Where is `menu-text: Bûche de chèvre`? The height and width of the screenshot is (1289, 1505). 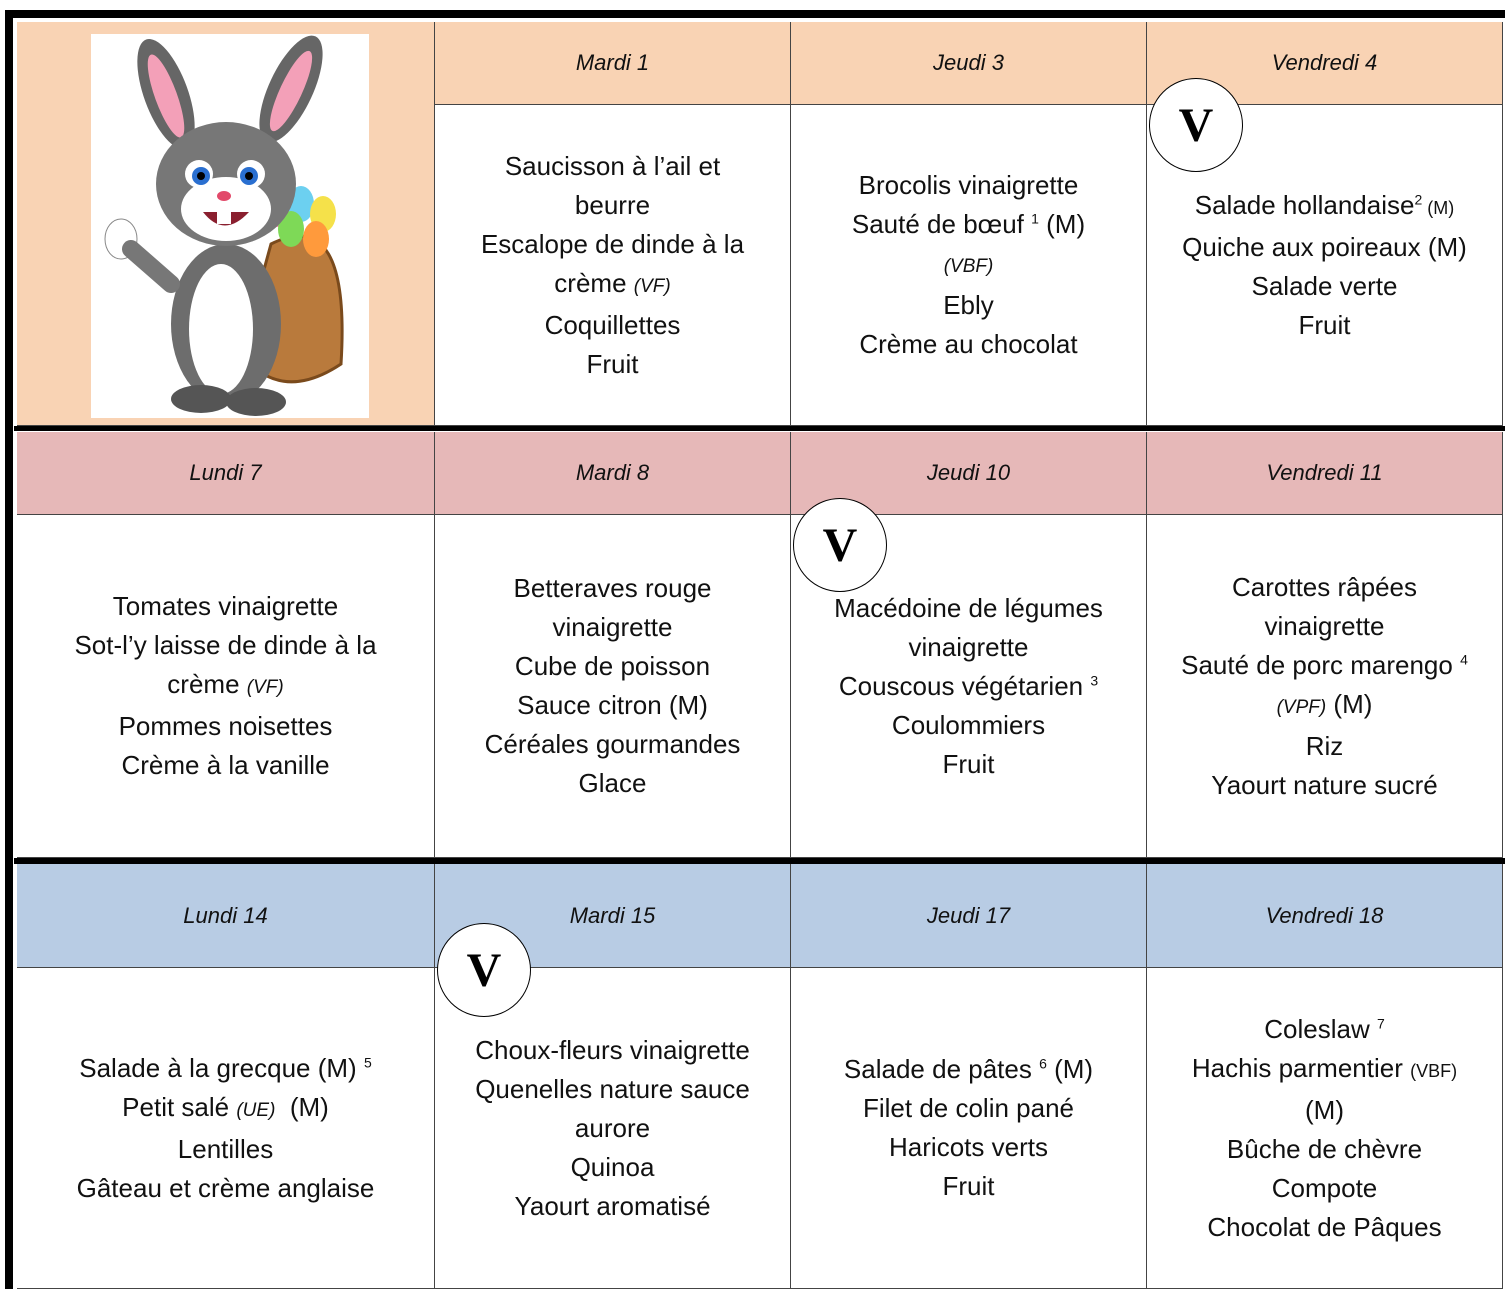 menu-text: Bûche de chèvre is located at coordinates (1324, 1148).